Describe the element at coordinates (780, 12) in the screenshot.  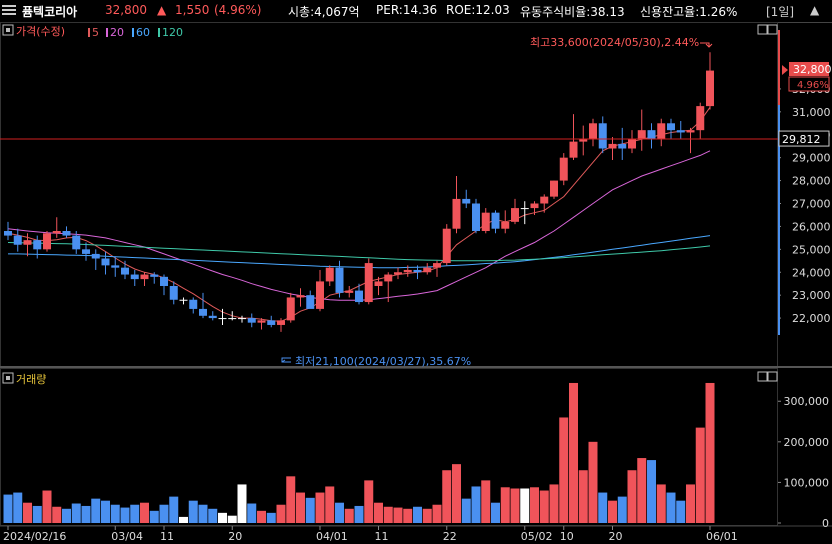
I see `period-selector: [1일]` at that location.